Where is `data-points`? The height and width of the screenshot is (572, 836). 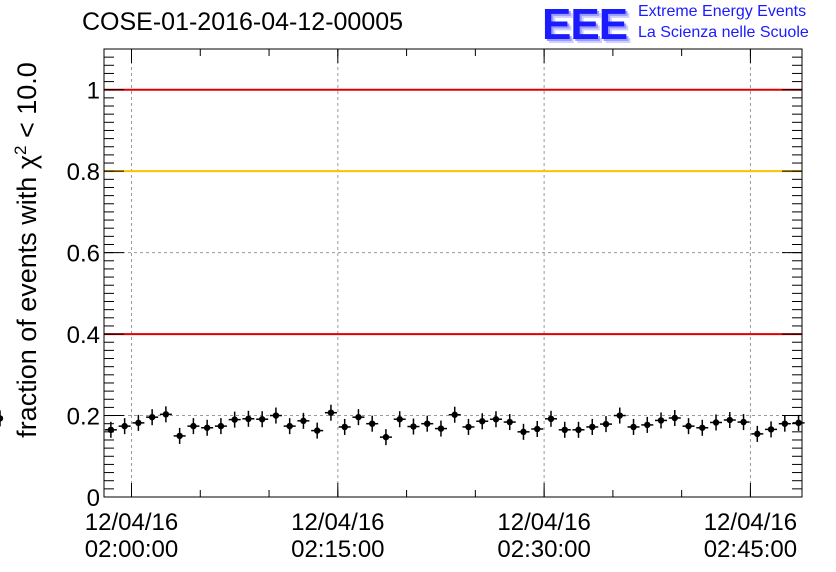 data-points is located at coordinates (402, 425).